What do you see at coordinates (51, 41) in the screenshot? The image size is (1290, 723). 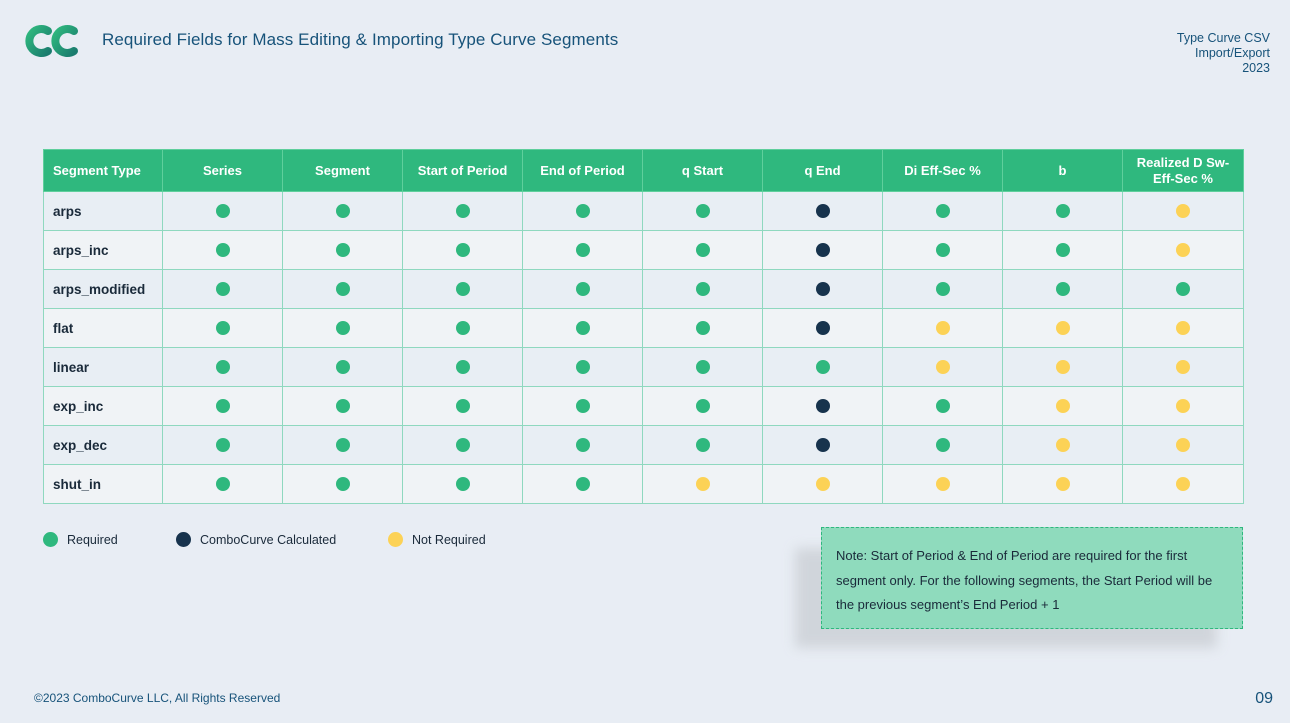 I see `combocurve-logo` at bounding box center [51, 41].